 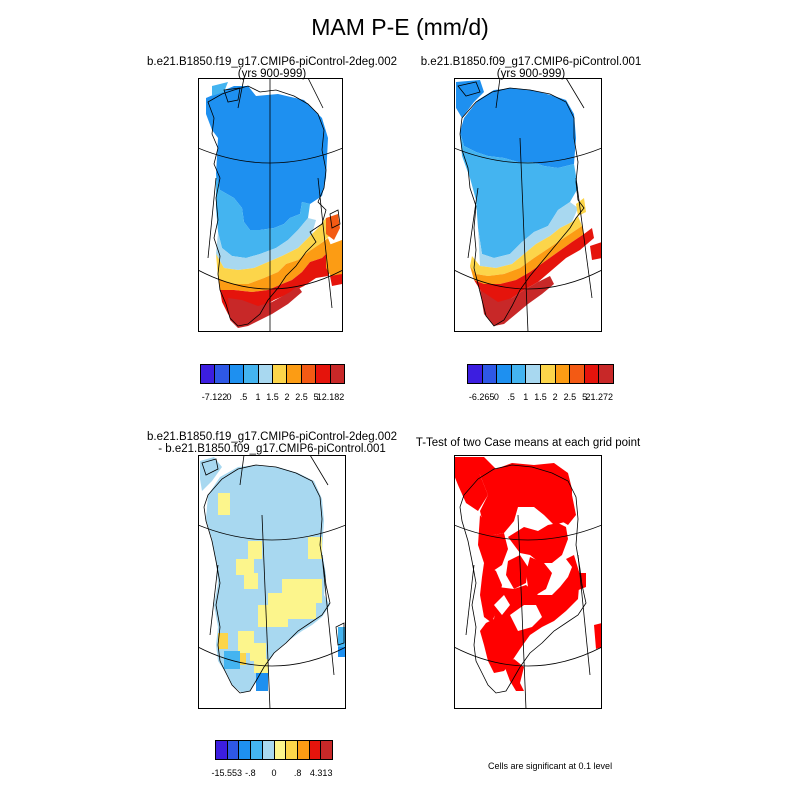 I want to click on panel1-colorbar-tick-label: 1, so click(x=258, y=397).